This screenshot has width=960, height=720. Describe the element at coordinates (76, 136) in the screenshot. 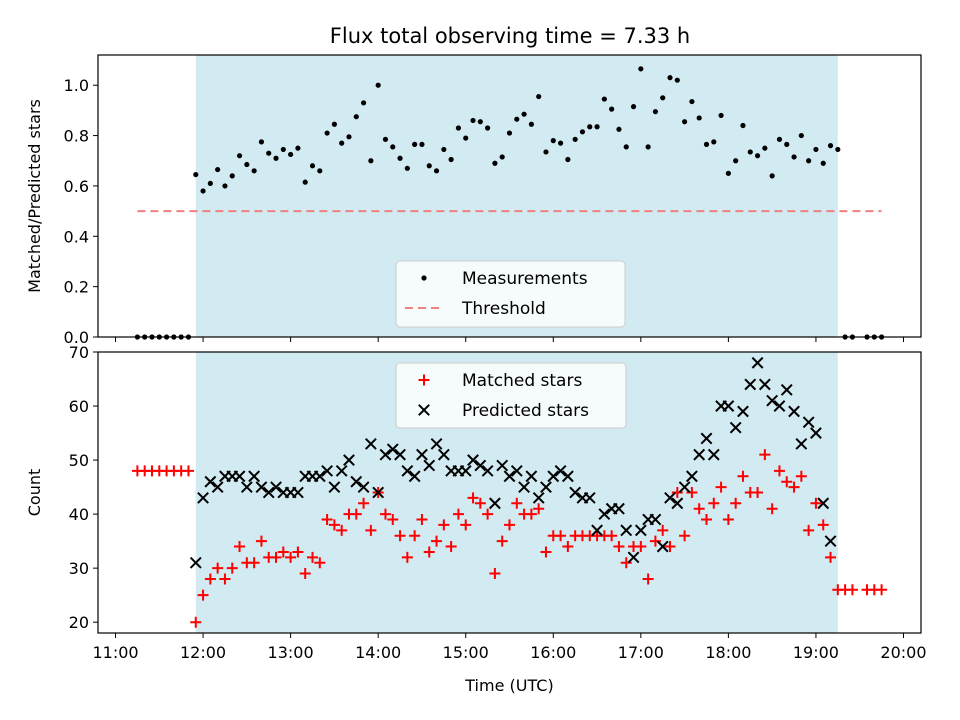

I see `y-tick-label: 0.8` at that location.